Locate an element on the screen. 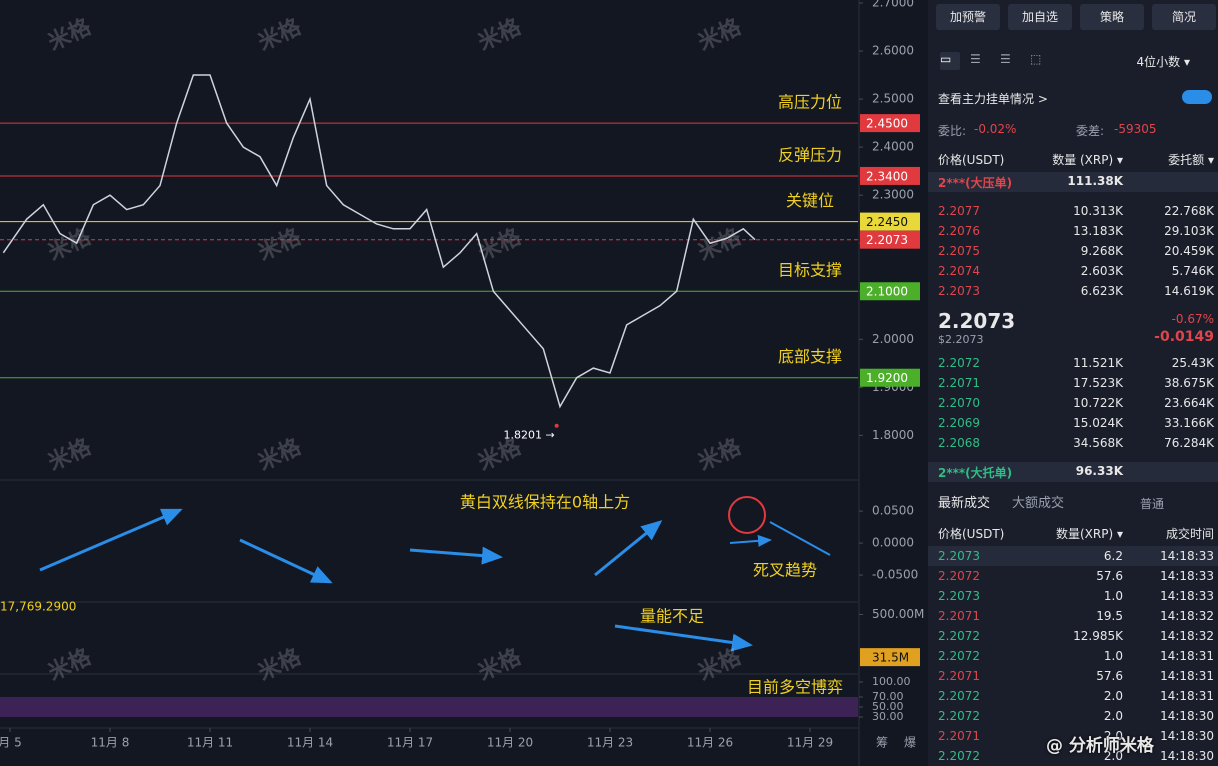 The height and width of the screenshot is (766, 1218). amount: 14.619K is located at coordinates (1189, 291).